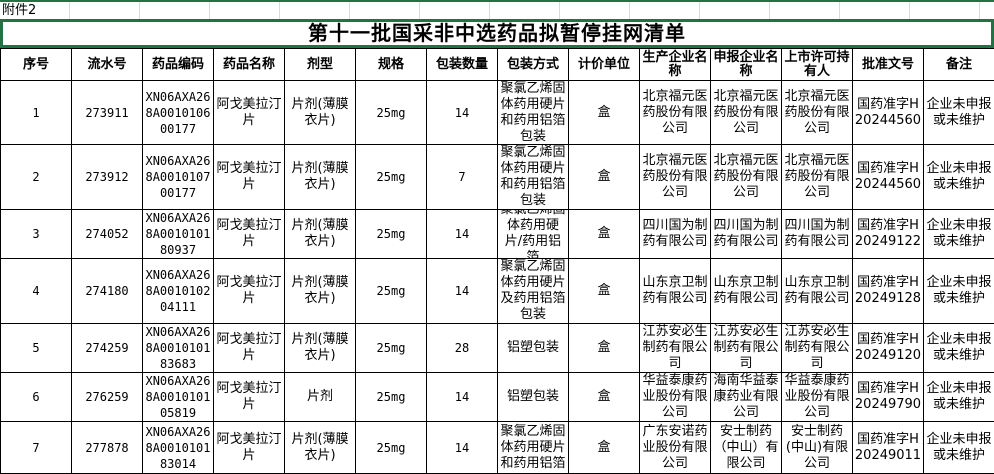  I want to click on cell-seq: 6, so click(36, 397).